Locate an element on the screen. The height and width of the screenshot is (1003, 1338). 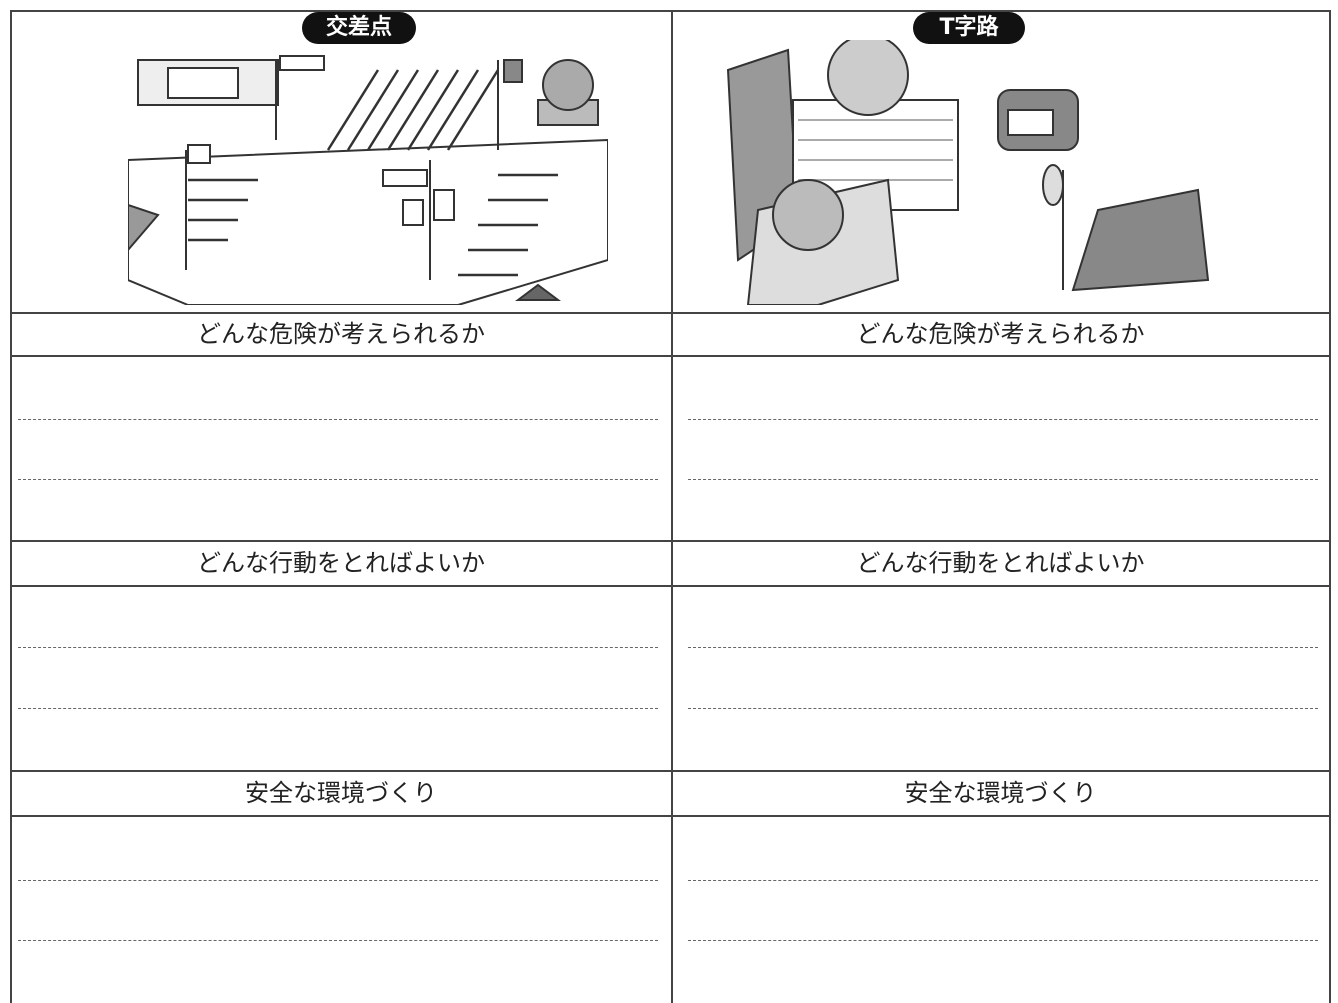
badge: T字路 is located at coordinates (969, 28).